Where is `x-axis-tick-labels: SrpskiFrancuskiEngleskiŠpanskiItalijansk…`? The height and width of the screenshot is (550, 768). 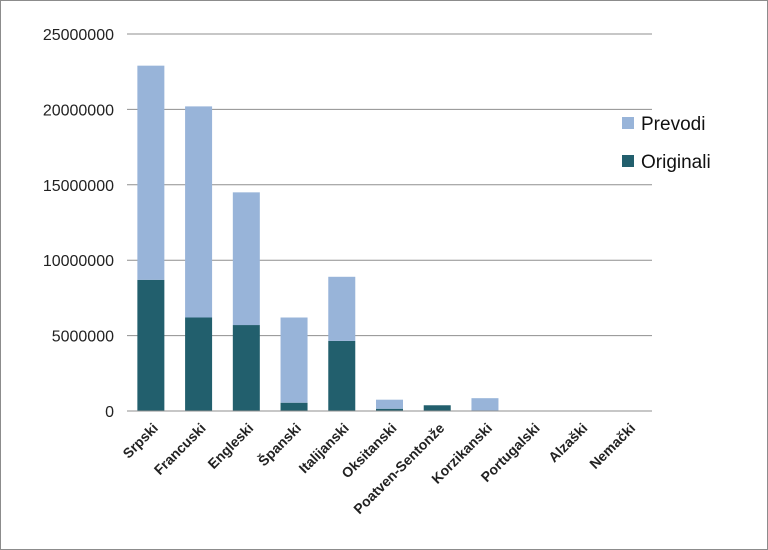 x-axis-tick-labels: SrpskiFrancuskiEngleskiŠpanskiItalijansk… is located at coordinates (378, 468).